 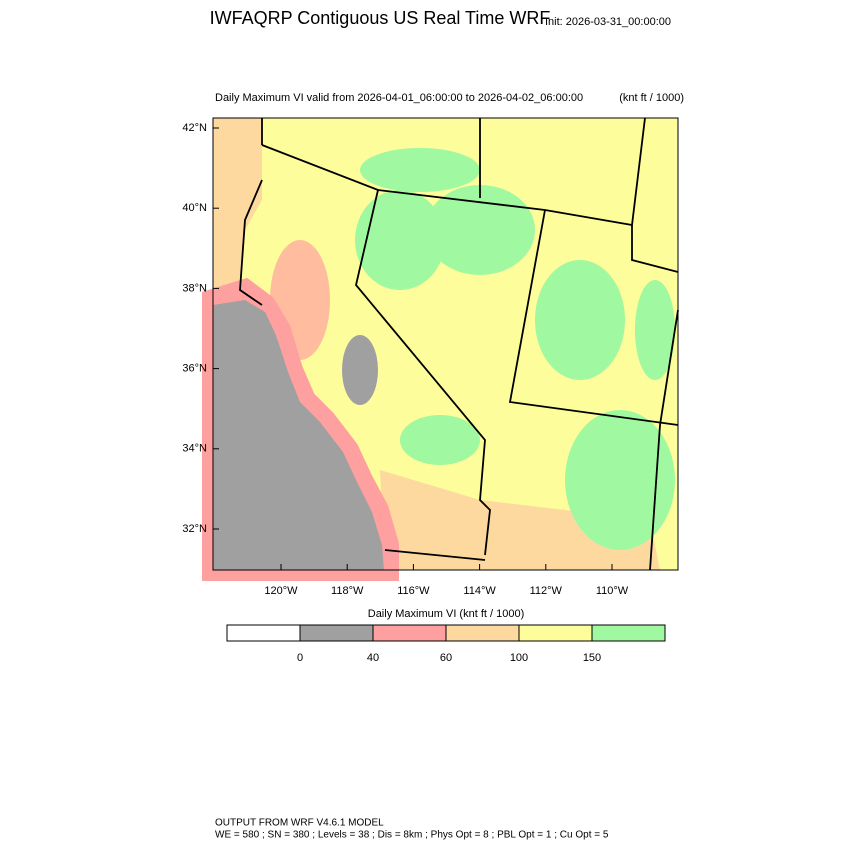 I want to click on colorbar-tick-label: 60, so click(x=446, y=658).